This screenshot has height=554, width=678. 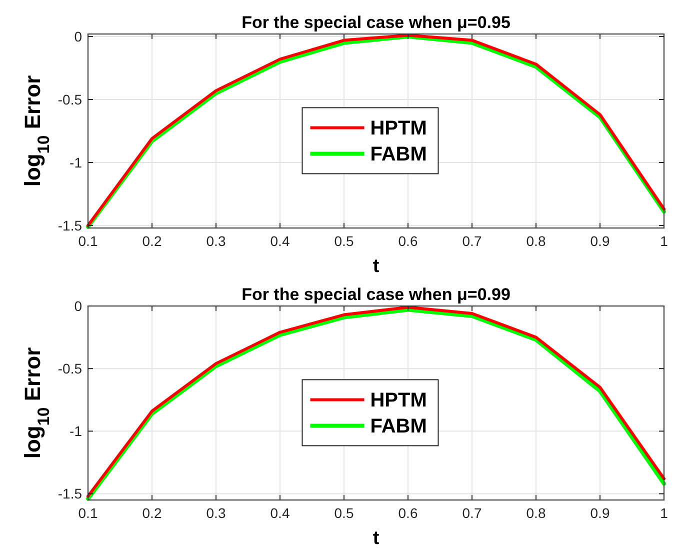 I want to click on chart-title: For the special case when μ=0.99, so click(x=376, y=294).